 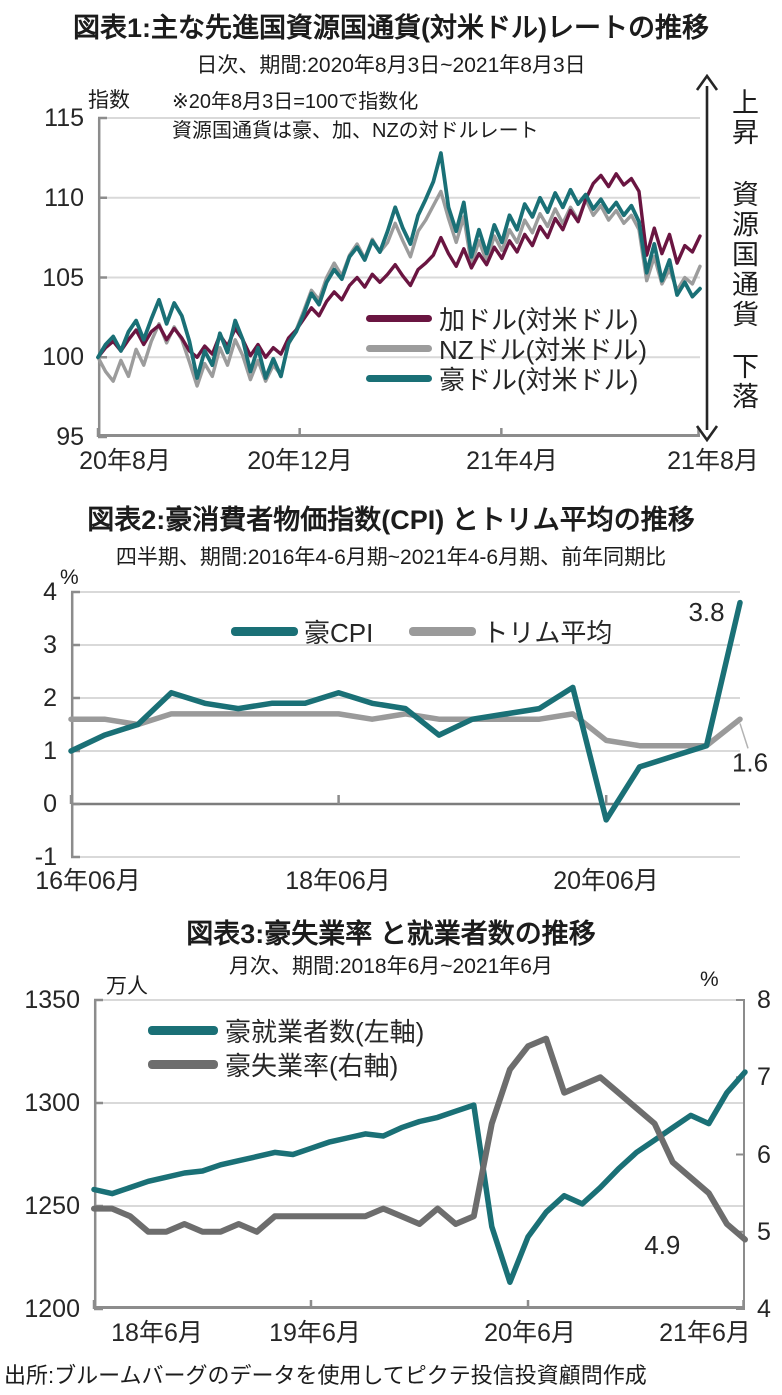 I want to click on axis-label: 21年8月, so click(x=713, y=461).